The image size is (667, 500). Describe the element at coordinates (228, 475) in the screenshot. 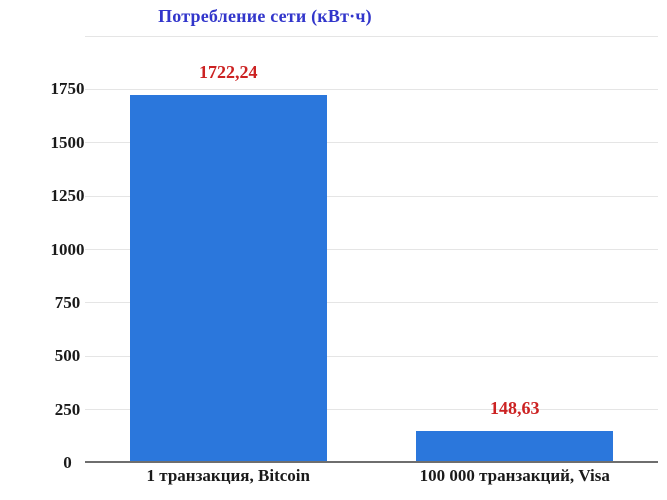

I see `x-category-label: 1 транзакция, Bitcoin` at that location.